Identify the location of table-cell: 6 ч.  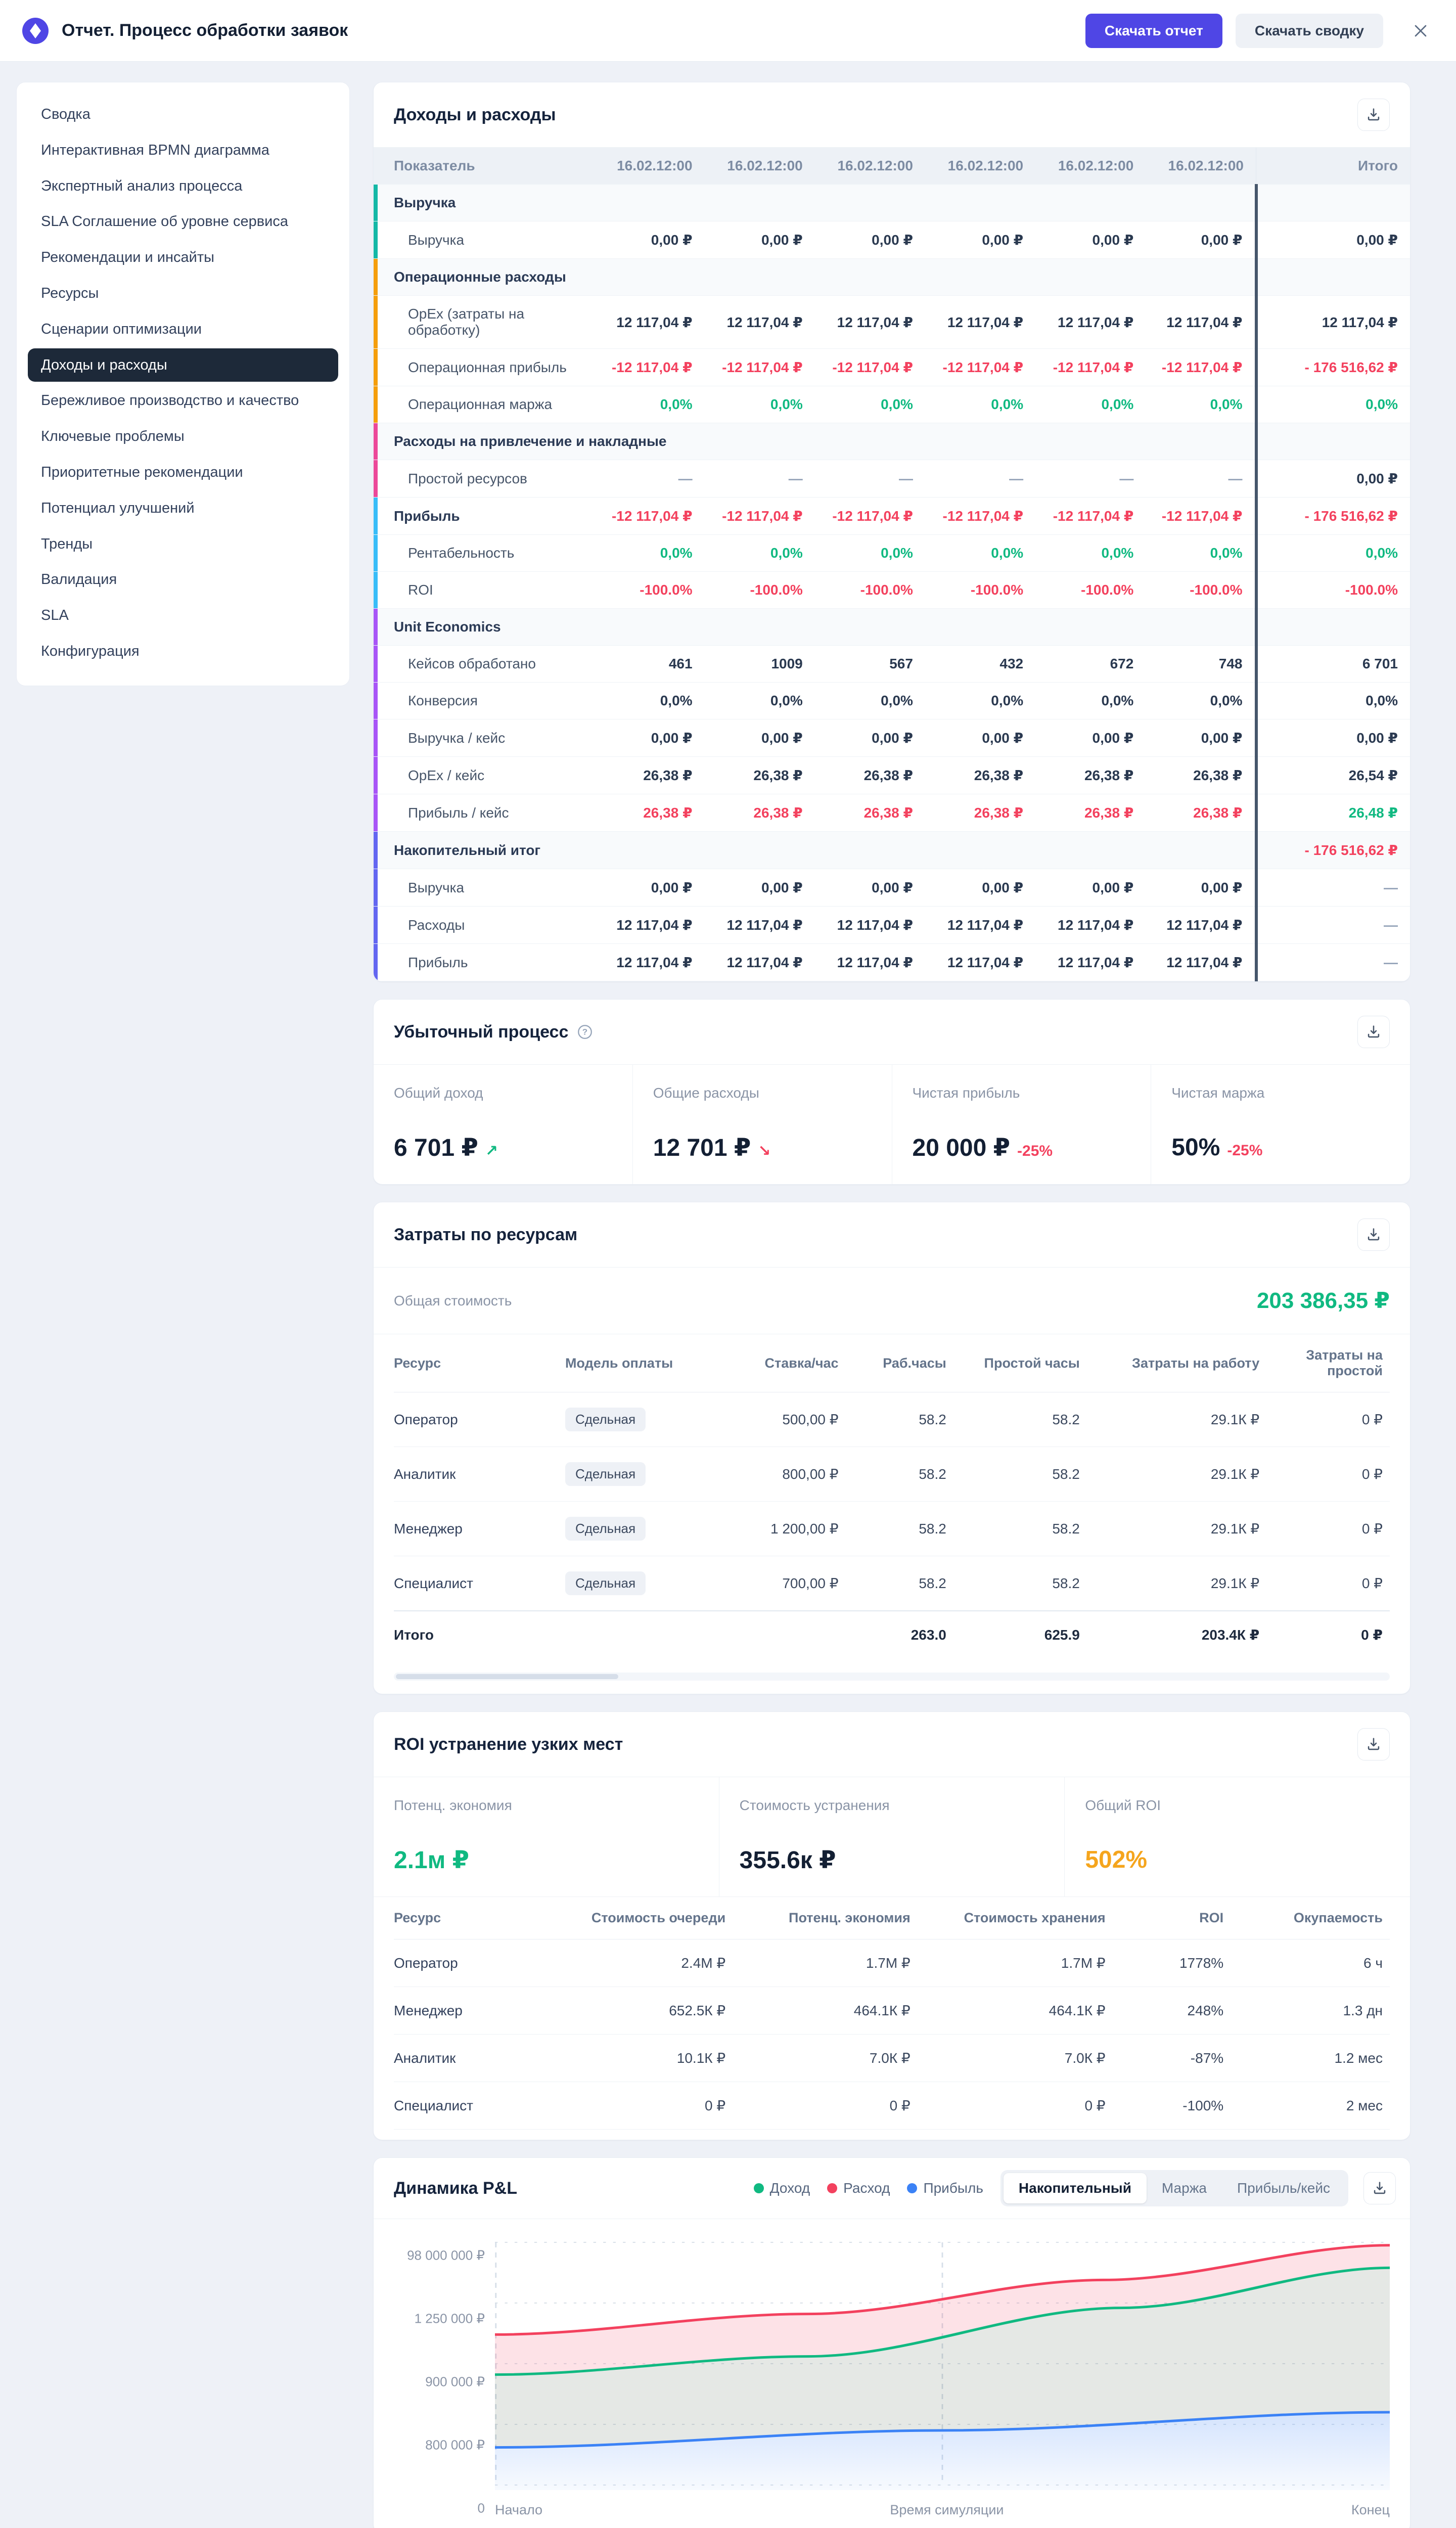
(1310, 1963).